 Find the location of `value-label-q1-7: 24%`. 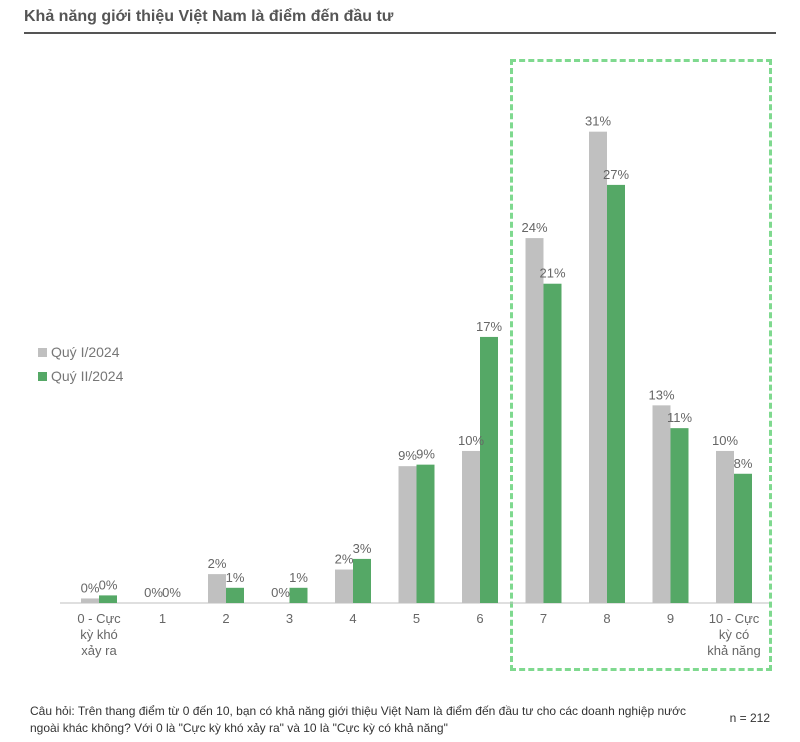

value-label-q1-7: 24% is located at coordinates (534, 227).